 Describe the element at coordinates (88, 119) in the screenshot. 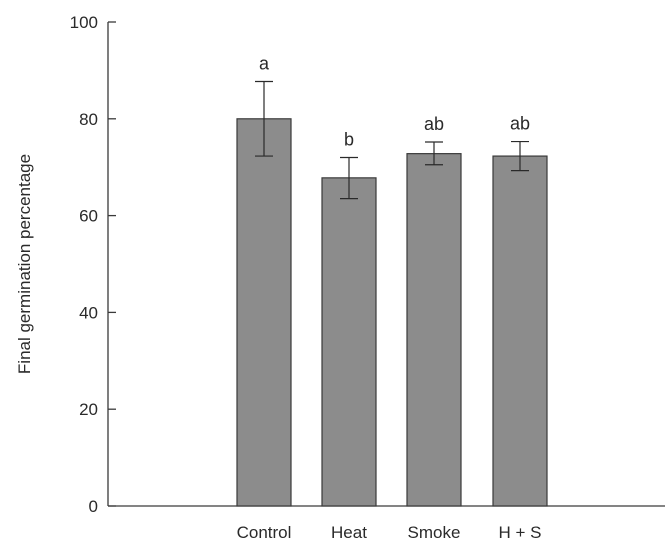

I see `y-tick-label: 80` at that location.